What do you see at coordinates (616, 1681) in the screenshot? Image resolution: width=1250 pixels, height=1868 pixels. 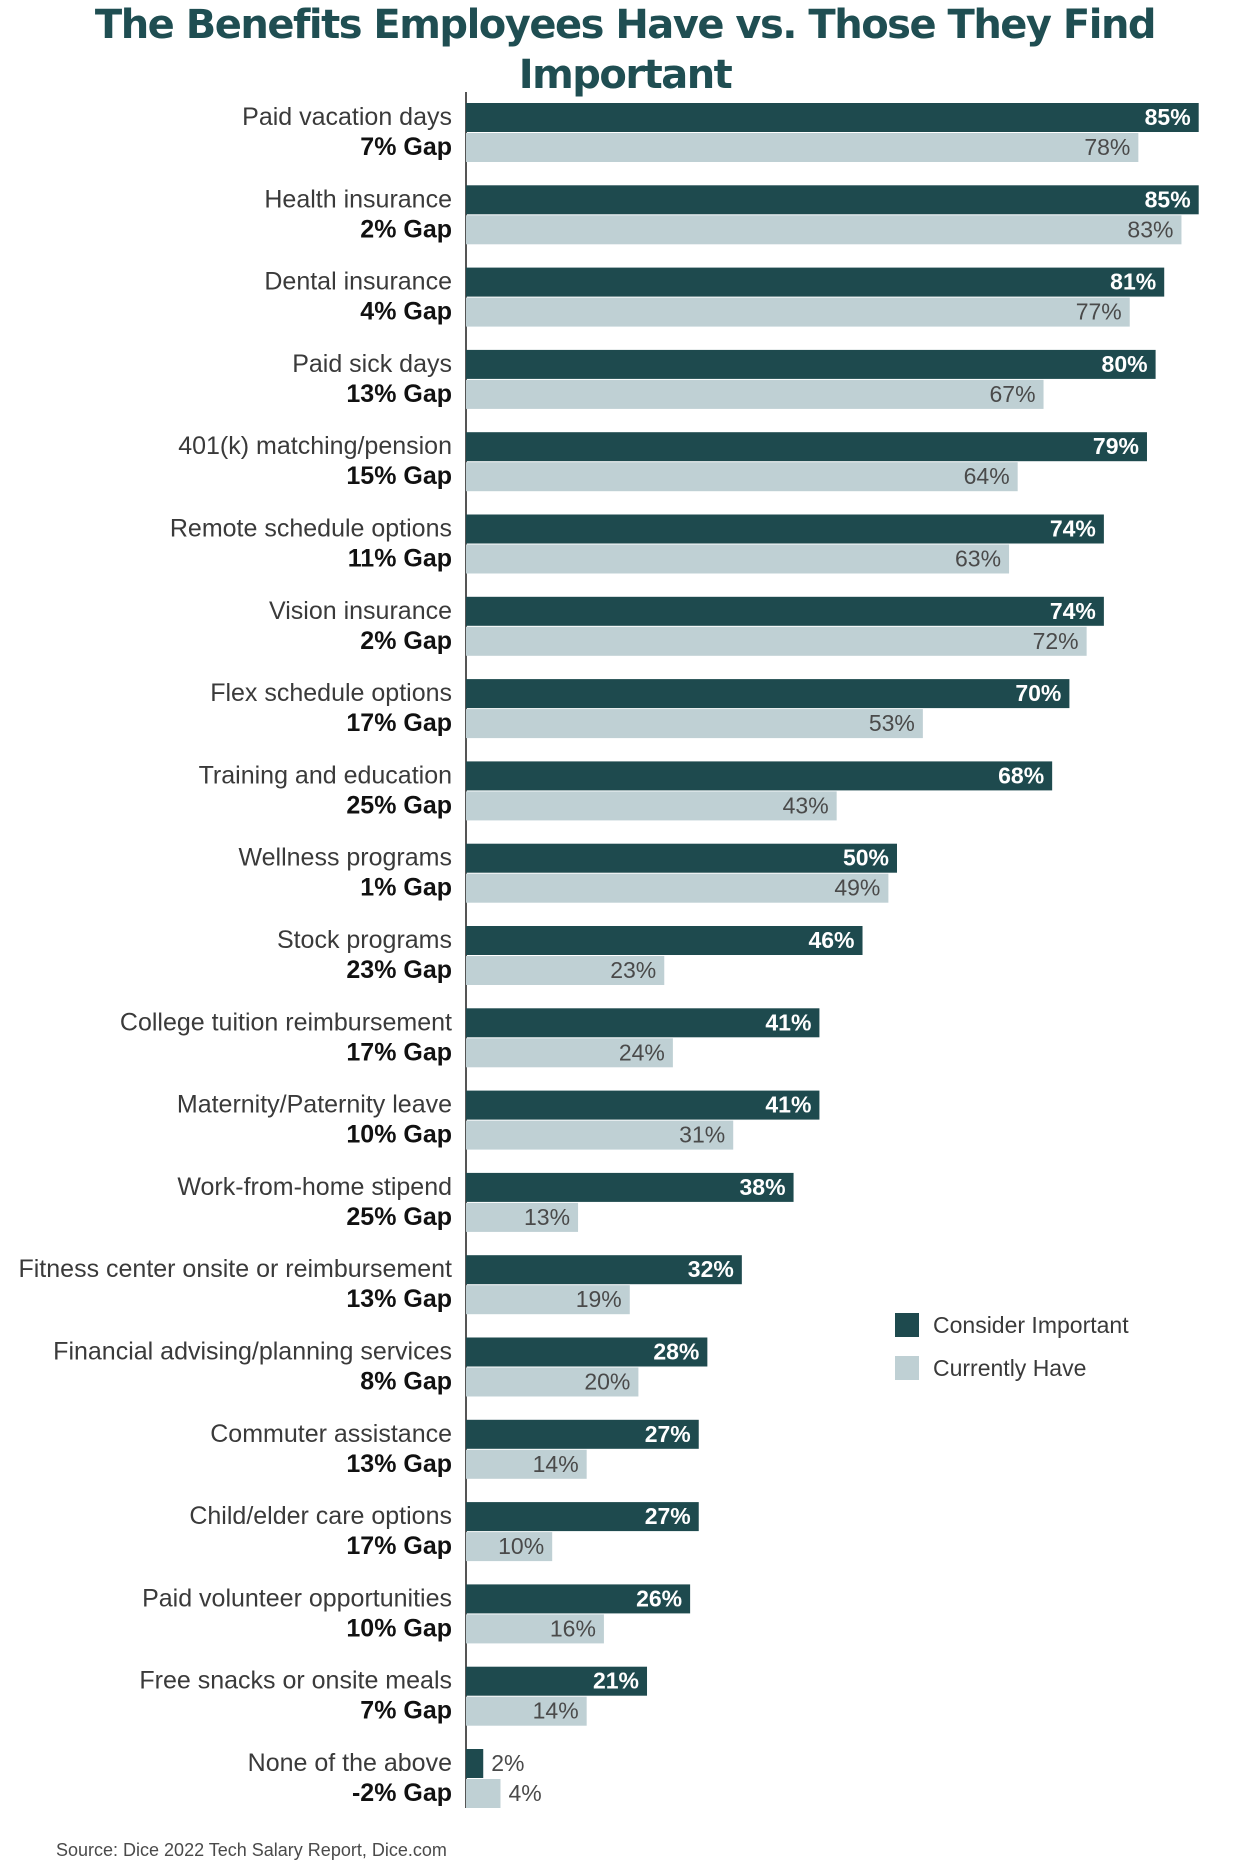 I see `value-label-important: 21%` at bounding box center [616, 1681].